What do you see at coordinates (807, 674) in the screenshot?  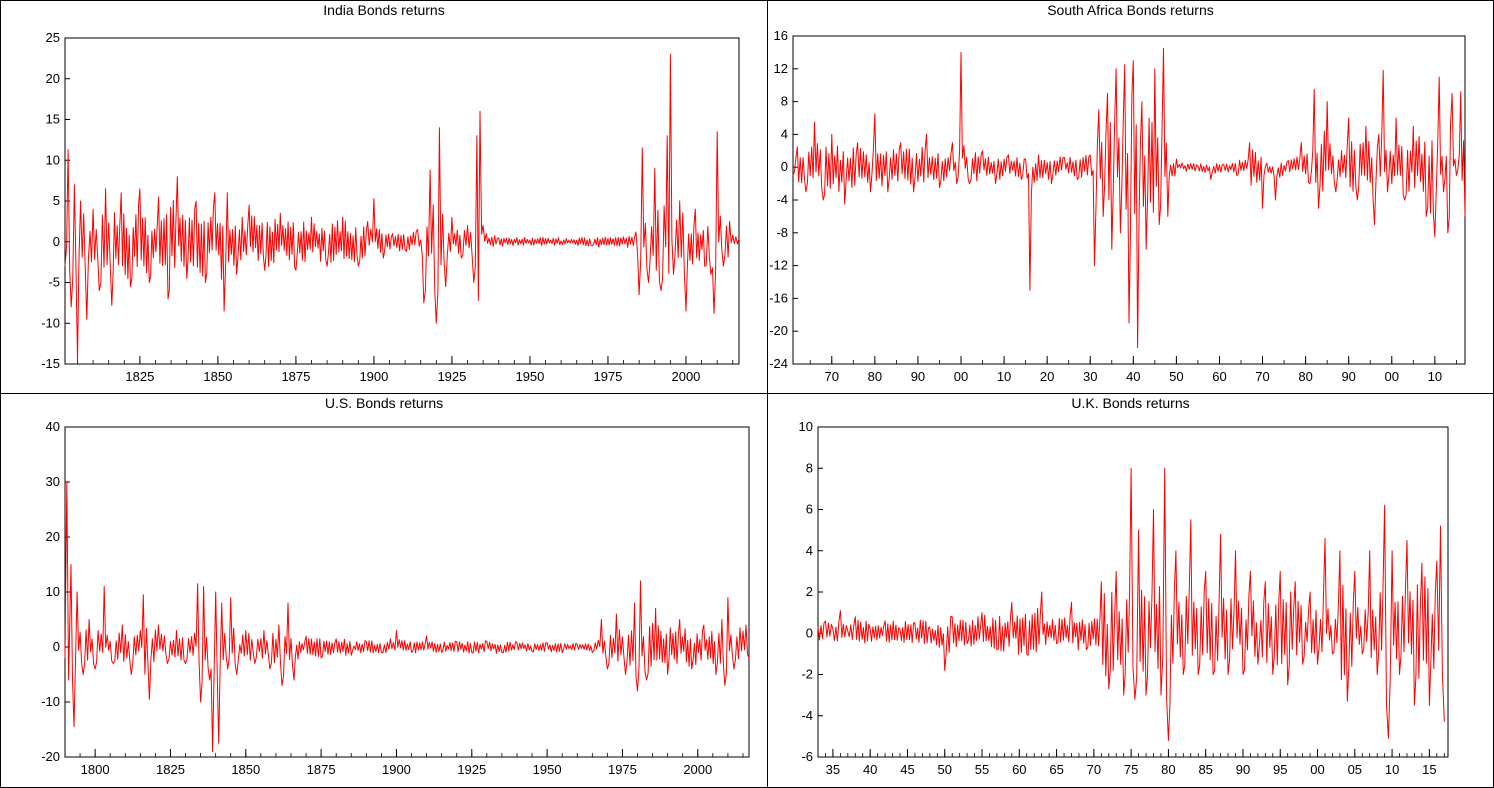 I see `y-tick-label: -2` at bounding box center [807, 674].